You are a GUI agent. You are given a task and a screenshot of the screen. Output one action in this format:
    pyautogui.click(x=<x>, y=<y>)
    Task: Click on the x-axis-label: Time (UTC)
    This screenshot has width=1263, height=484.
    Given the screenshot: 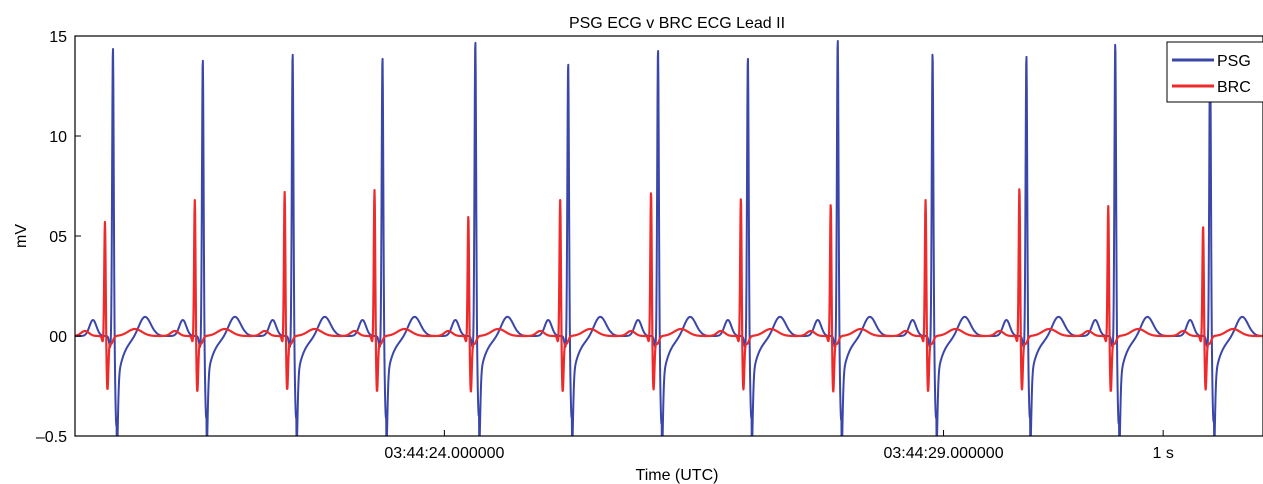 What is the action you would take?
    pyautogui.click(x=677, y=475)
    